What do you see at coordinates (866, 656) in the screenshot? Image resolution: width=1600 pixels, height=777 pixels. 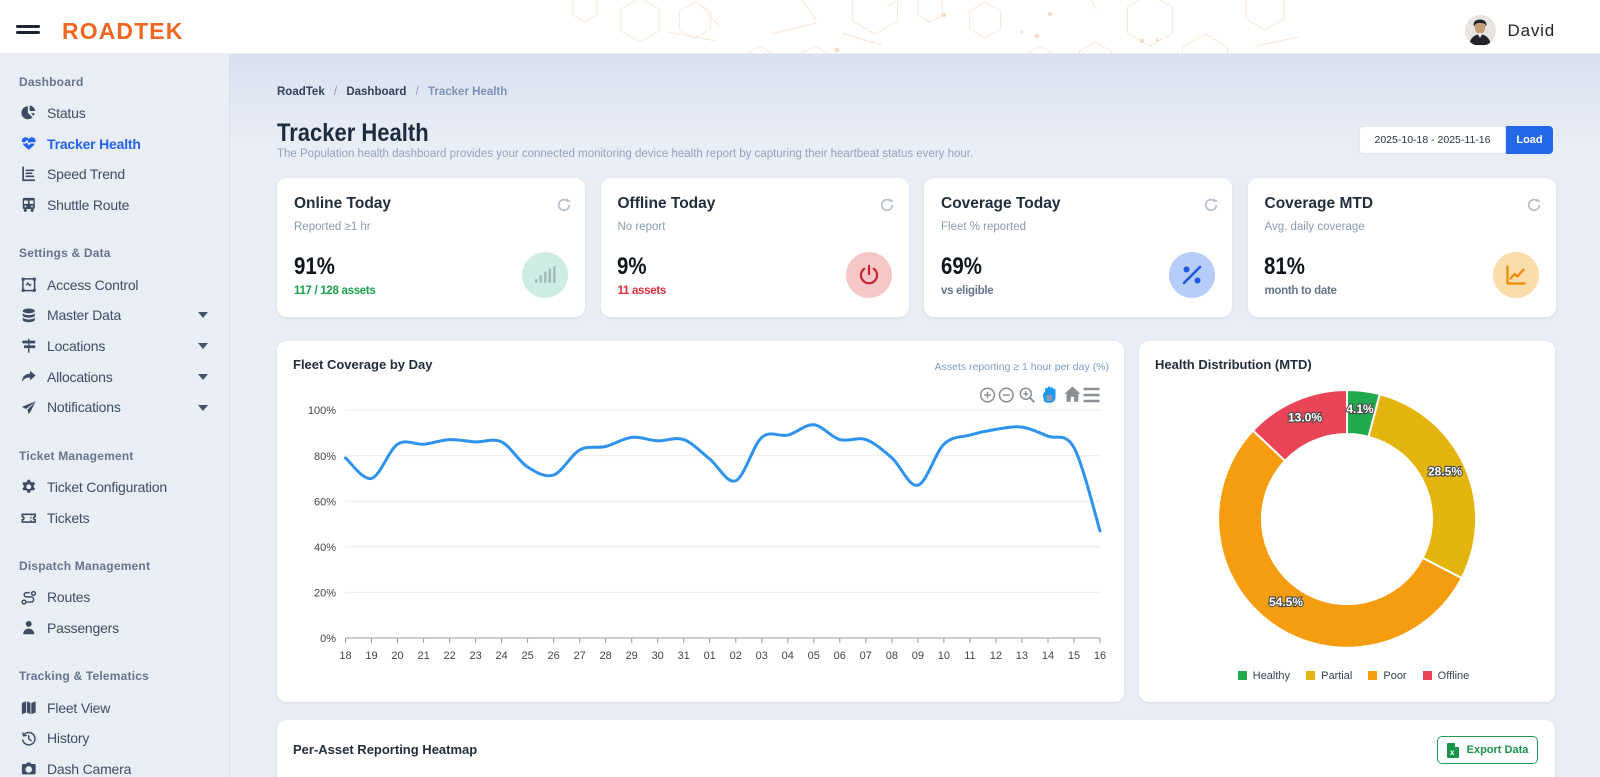 I see `svg-text: 07` at bounding box center [866, 656].